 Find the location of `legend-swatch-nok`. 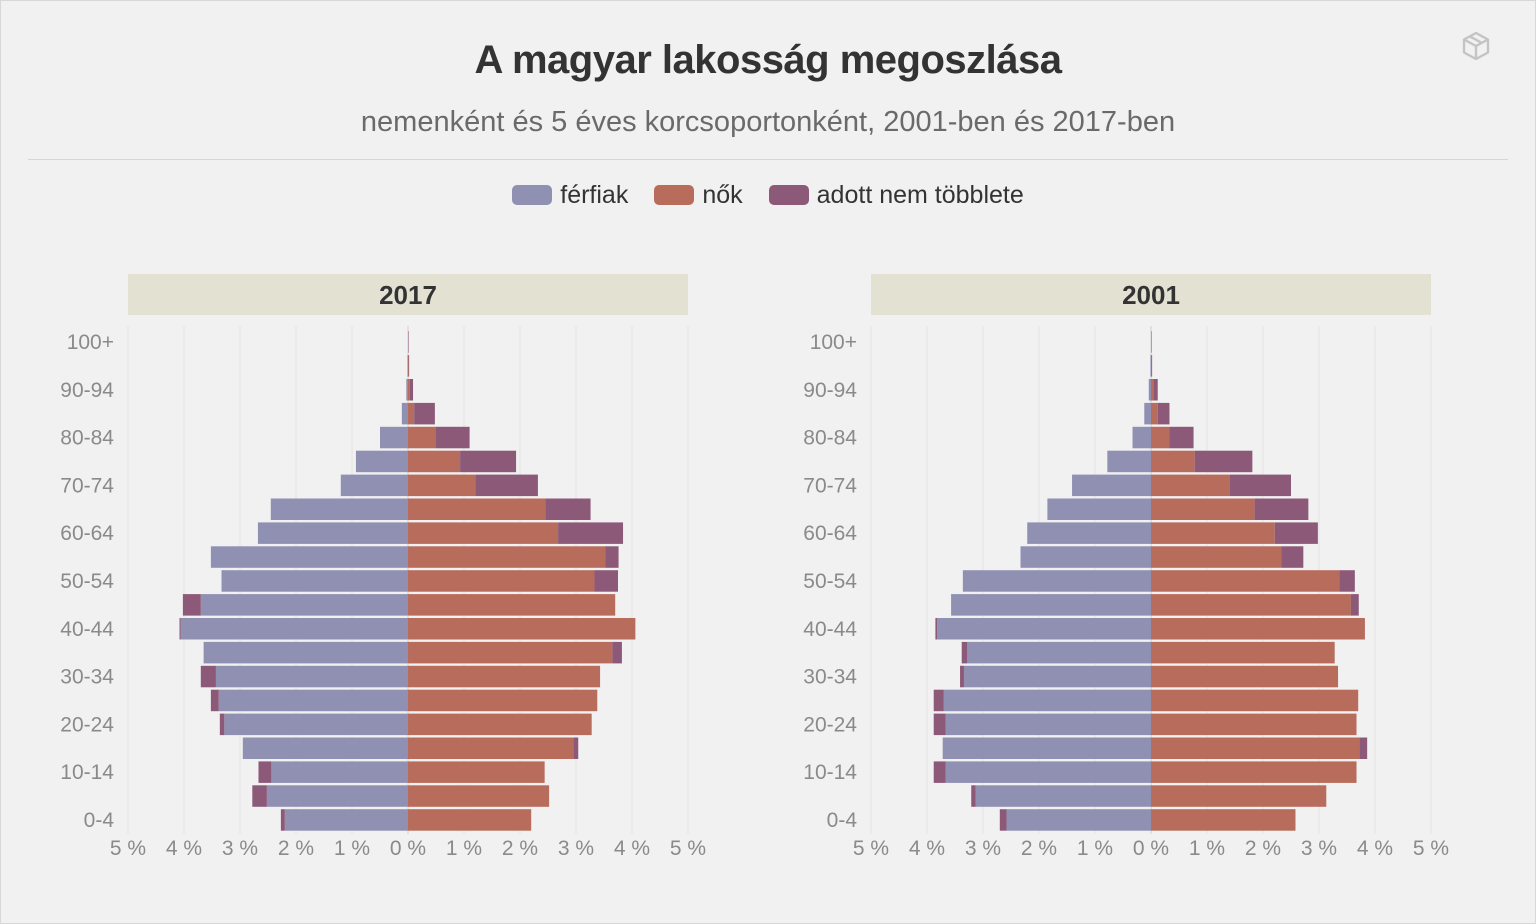

legend-swatch-nok is located at coordinates (674, 195).